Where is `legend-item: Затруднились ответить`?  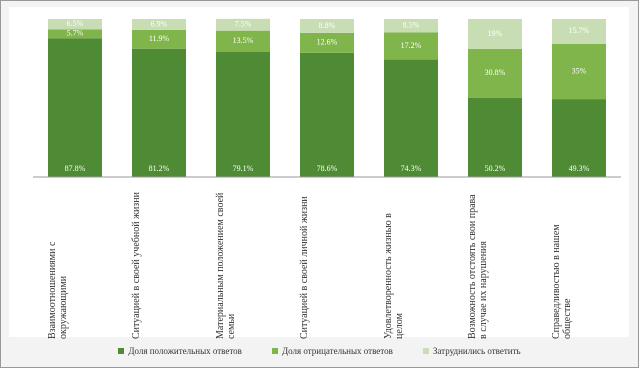 legend-item: Затруднились ответить is located at coordinates (471, 351).